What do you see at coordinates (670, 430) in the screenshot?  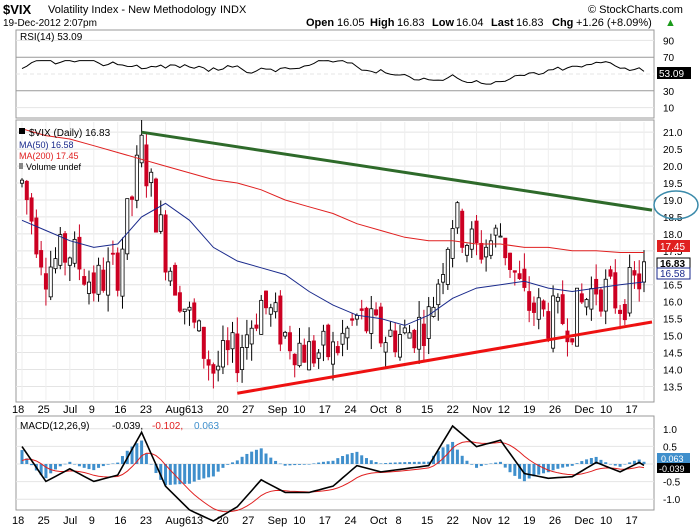 I see `macd-tick-label: 1.0` at bounding box center [670, 430].